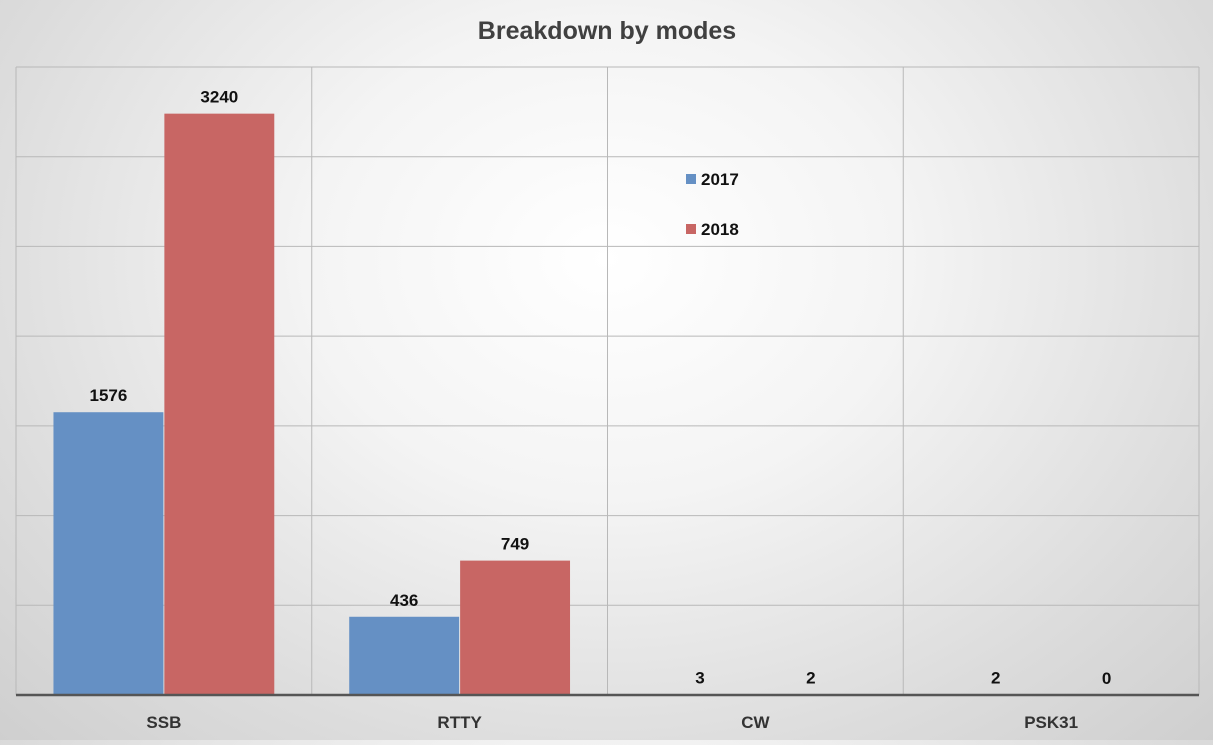 The image size is (1213, 745). What do you see at coordinates (515, 544) in the screenshot?
I see `data-label: 749` at bounding box center [515, 544].